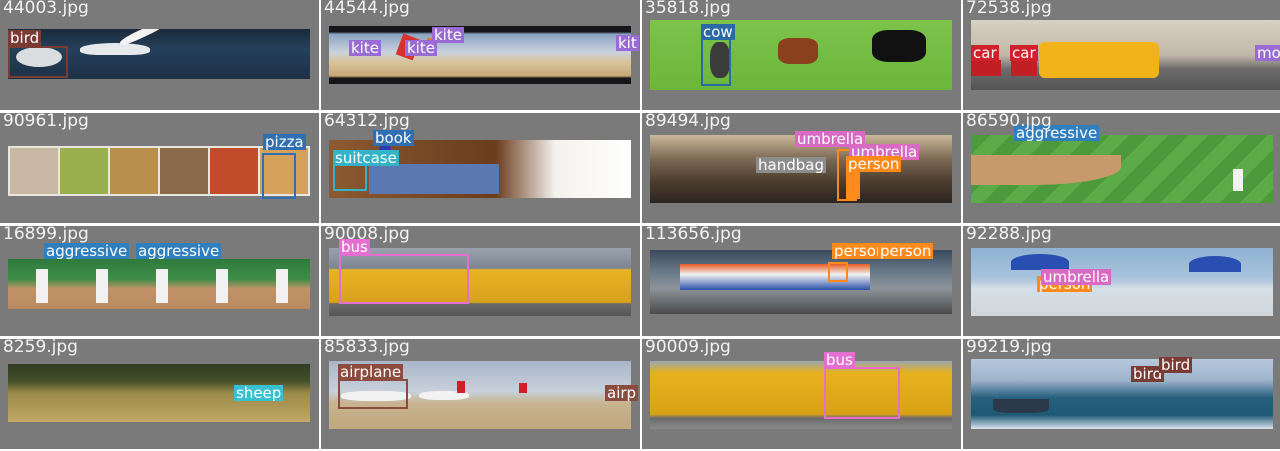 Image resolution: width=1280 pixels, height=451 pixels. Describe the element at coordinates (1009, 122) in the screenshot. I see `filename: 86590.jpg` at that location.